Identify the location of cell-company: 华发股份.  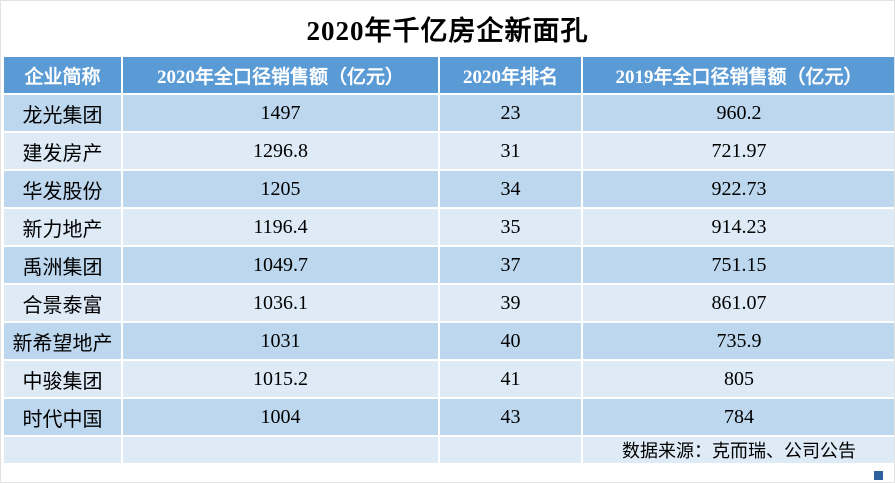
(62, 189).